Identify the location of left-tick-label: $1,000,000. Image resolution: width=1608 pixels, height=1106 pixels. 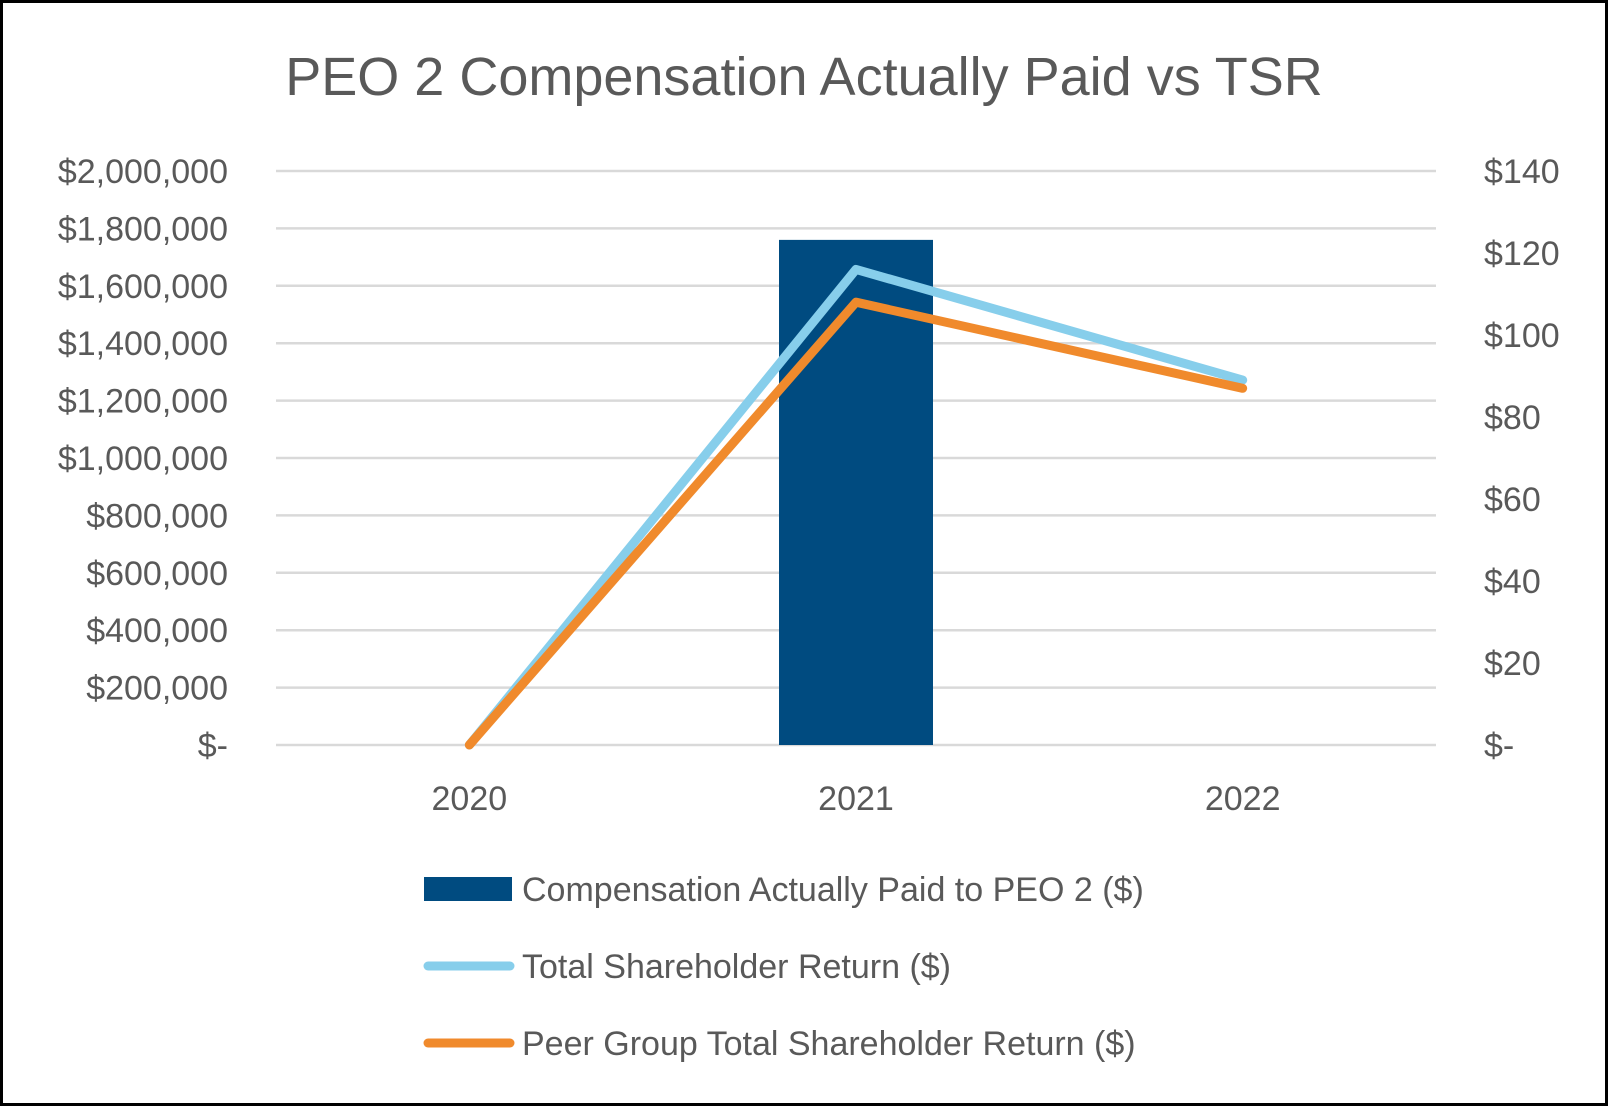
(143, 459).